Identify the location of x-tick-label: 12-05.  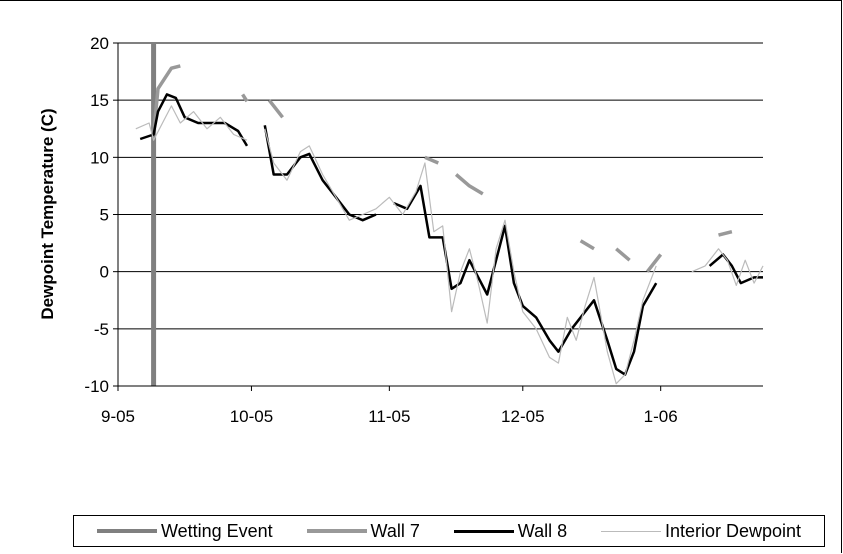
(522, 416).